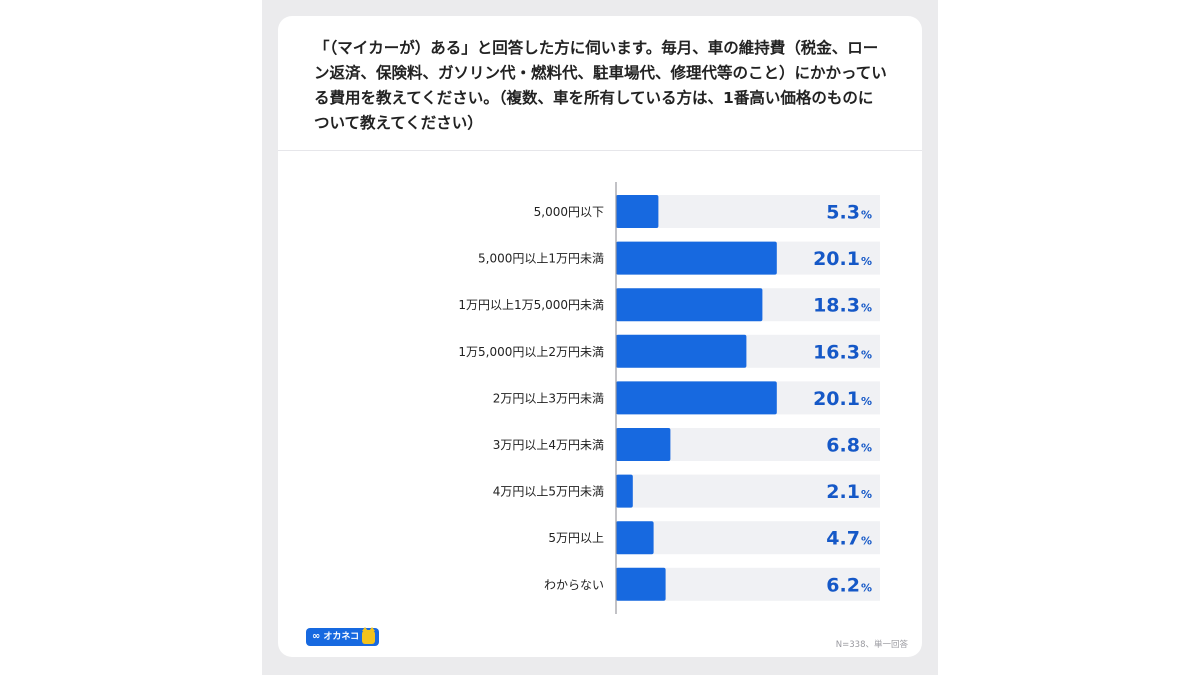  Describe the element at coordinates (574, 585) in the screenshot. I see `category-label: わからない` at that location.